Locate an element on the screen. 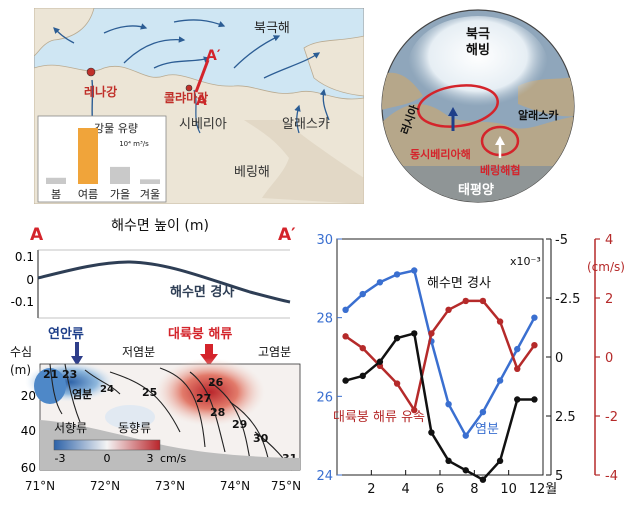 Image resolution: width=643 pixels, height=518 pixels. ssh-curve-label: 해수면 경사 is located at coordinates (202, 292).